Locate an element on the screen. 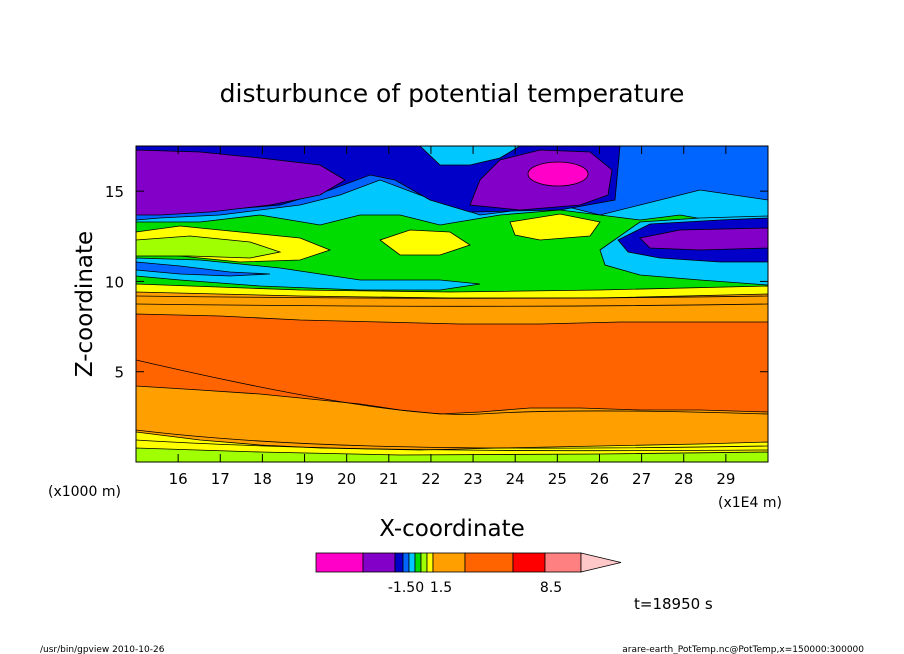 Image resolution: width=904 pixels, height=654 pixels. x-tick-label: 20 is located at coordinates (346, 479).